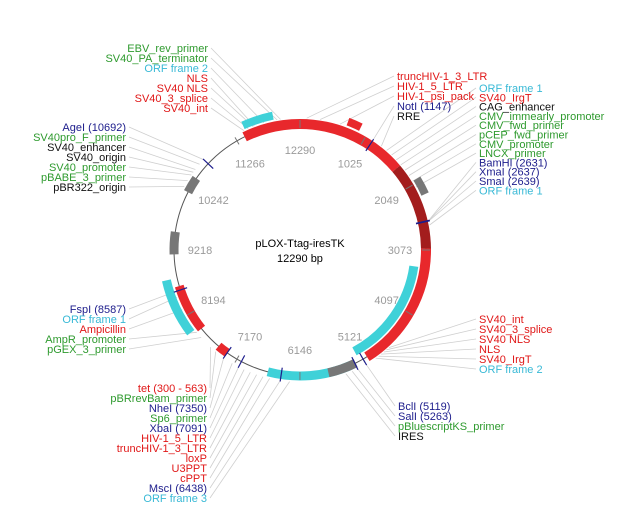 The height and width of the screenshot is (511, 636). I want to click on feature-label: IRES, so click(411, 437).